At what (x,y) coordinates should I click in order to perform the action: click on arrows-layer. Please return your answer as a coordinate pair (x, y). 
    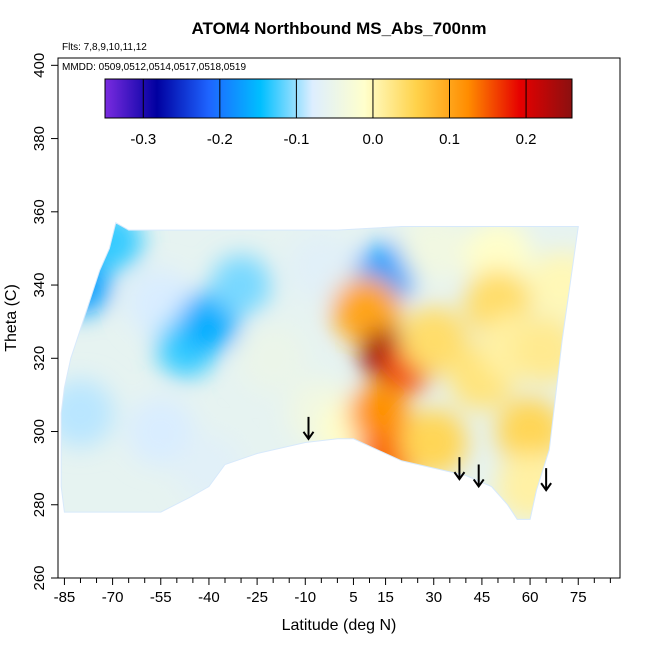
    Looking at the image, I should click on (427, 454).